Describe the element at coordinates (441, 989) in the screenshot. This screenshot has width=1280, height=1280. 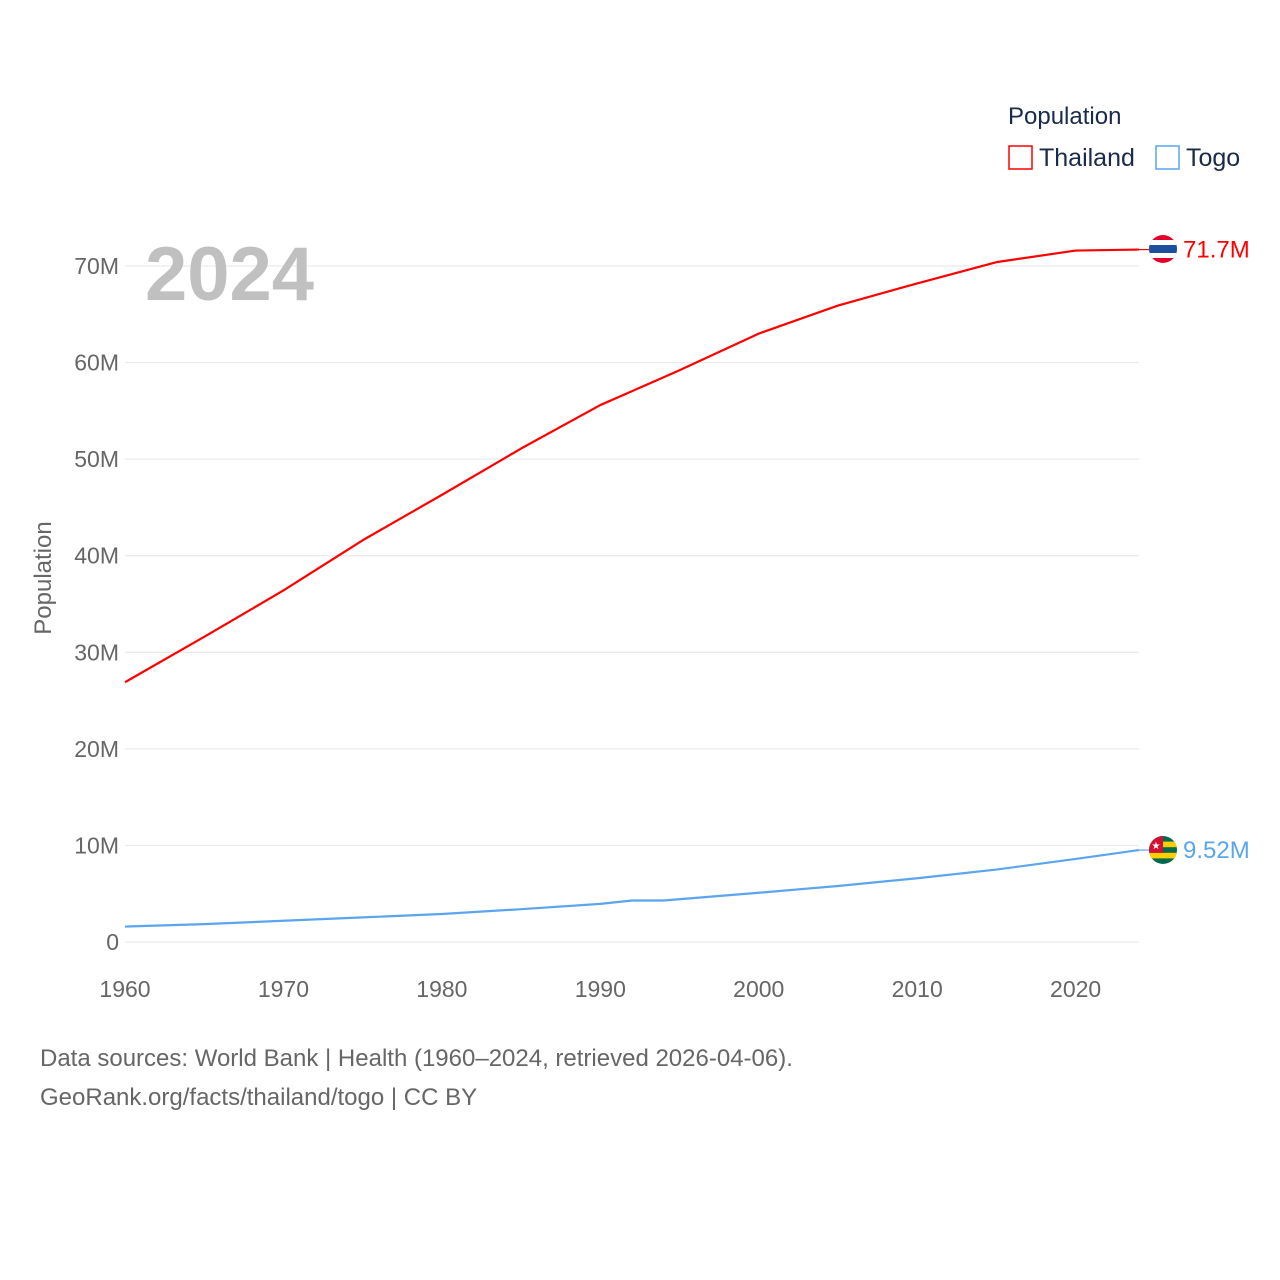
I see `x-tick-label: 1980` at that location.